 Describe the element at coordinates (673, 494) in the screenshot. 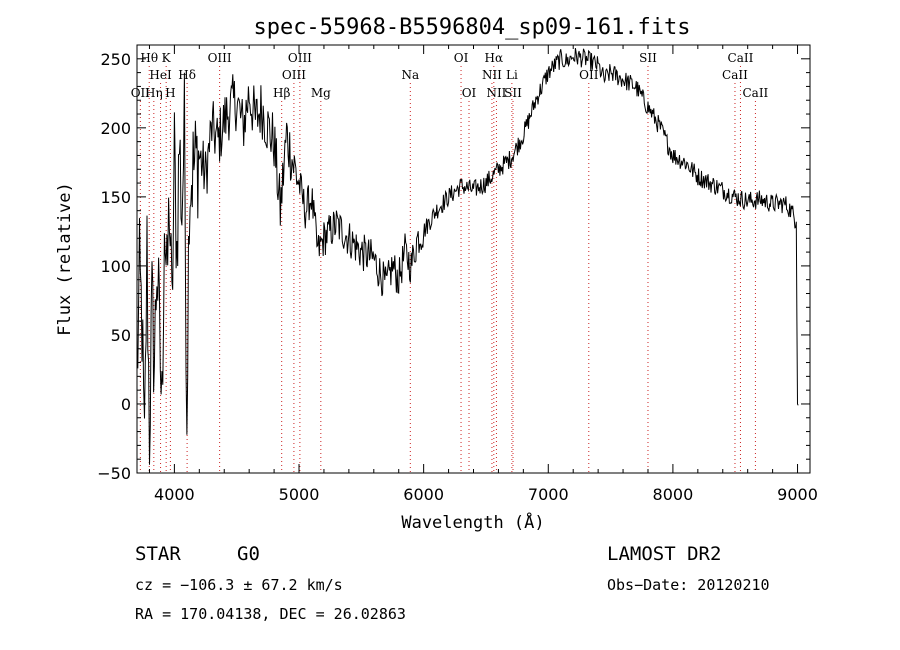

I see `x-tick-label: 8000` at that location.